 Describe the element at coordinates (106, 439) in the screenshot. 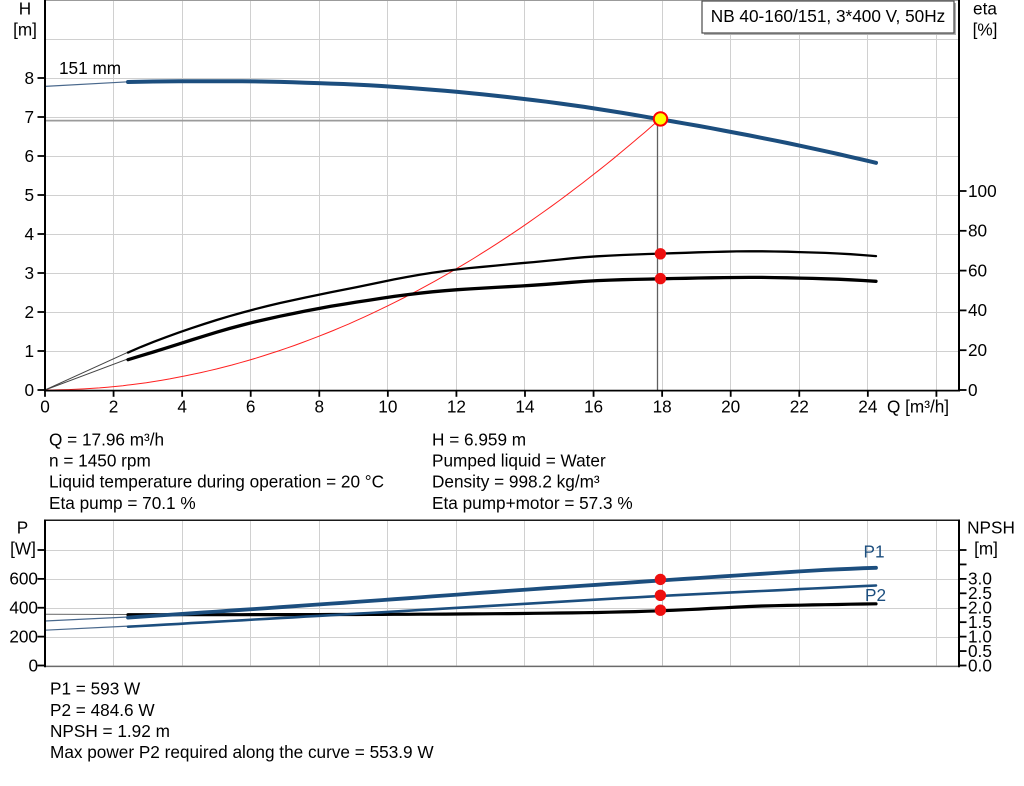

I see `svg-text: Q = 17.96 m³/h` at that location.